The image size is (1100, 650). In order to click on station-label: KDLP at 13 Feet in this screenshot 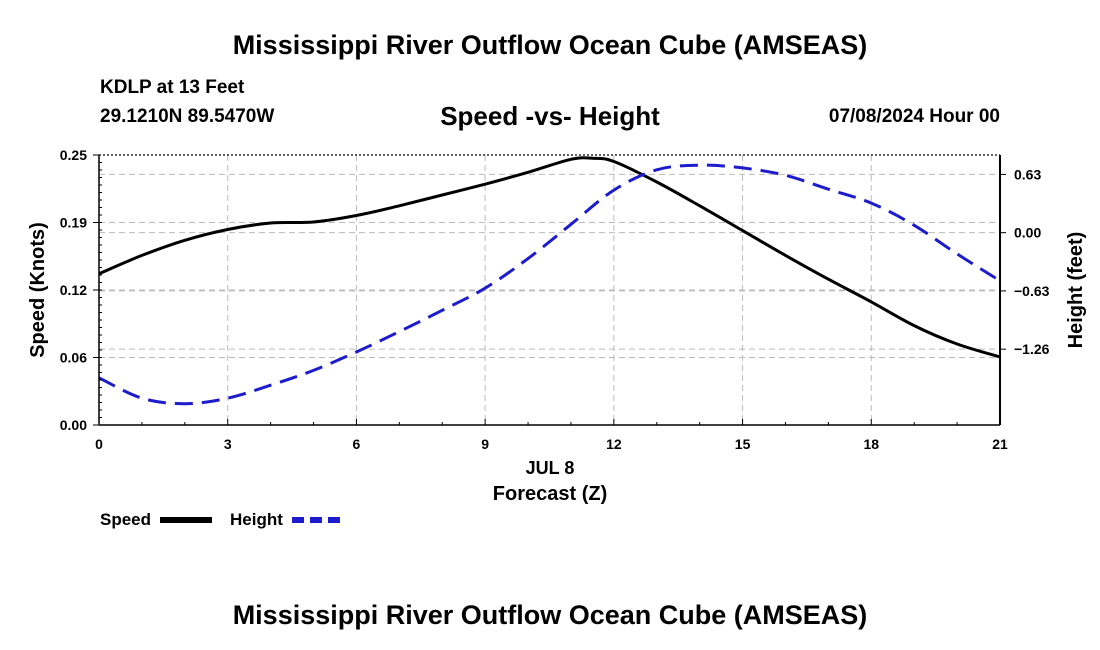, I will do `click(172, 87)`.